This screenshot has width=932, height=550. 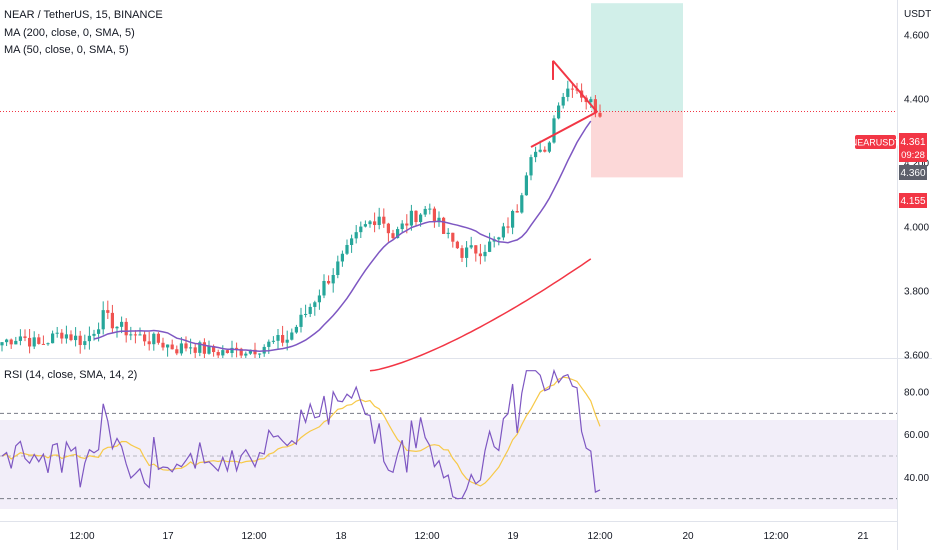 I want to click on time-tick-label: 17, so click(x=168, y=536).